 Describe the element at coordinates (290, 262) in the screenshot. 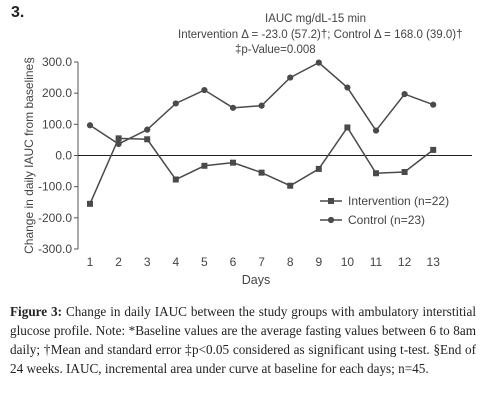

I see `x-tick-label: 8` at that location.